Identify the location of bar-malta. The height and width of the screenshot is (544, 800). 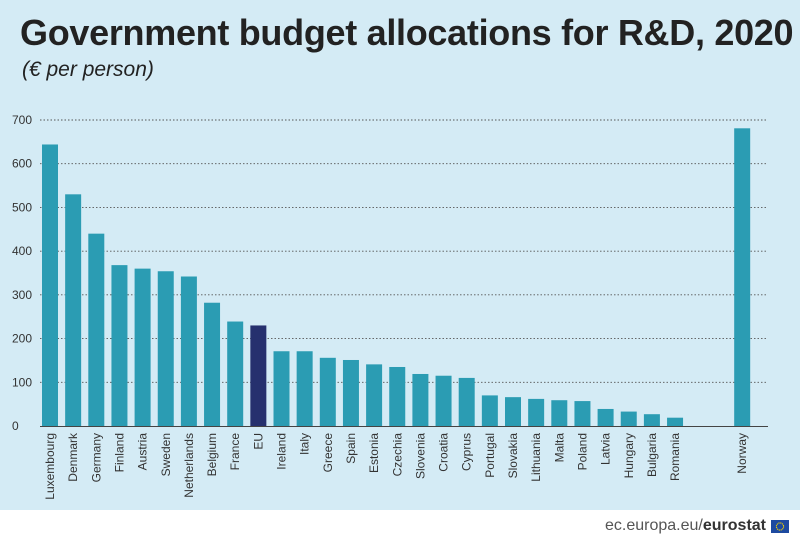
(559, 413).